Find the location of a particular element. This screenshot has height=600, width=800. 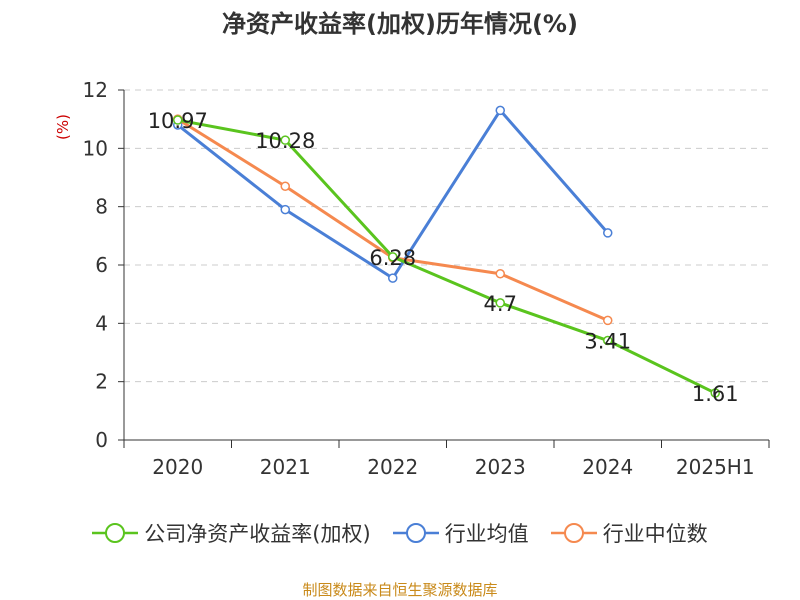

data-label: 10.97 is located at coordinates (178, 121).